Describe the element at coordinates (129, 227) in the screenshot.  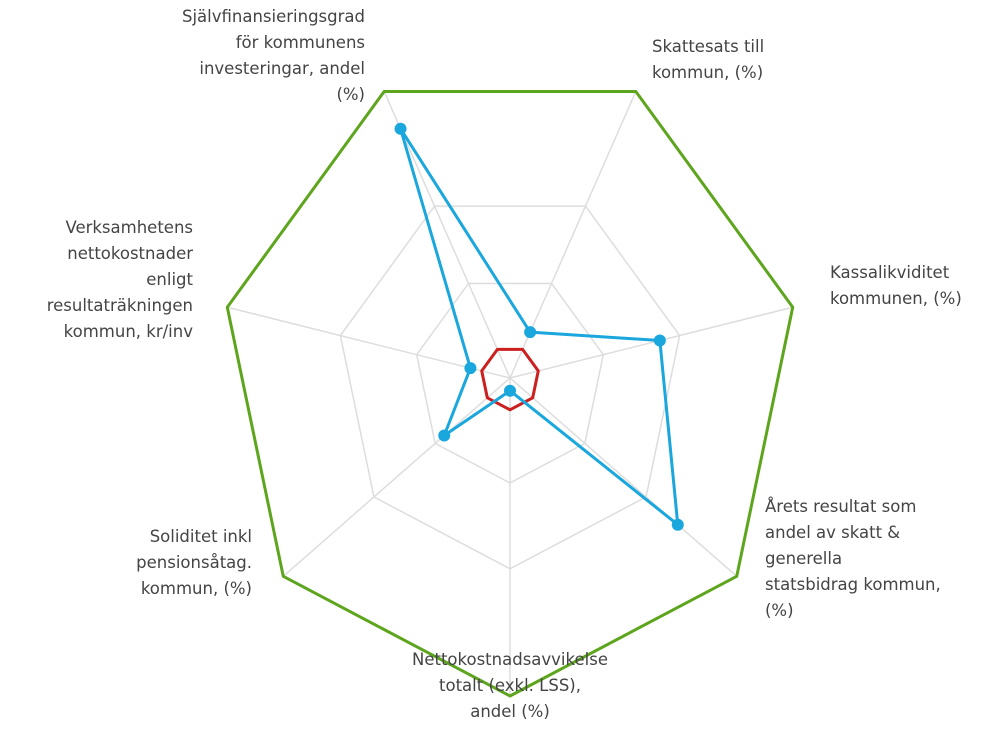
I see `axis-label-line: Verksamhetens` at that location.